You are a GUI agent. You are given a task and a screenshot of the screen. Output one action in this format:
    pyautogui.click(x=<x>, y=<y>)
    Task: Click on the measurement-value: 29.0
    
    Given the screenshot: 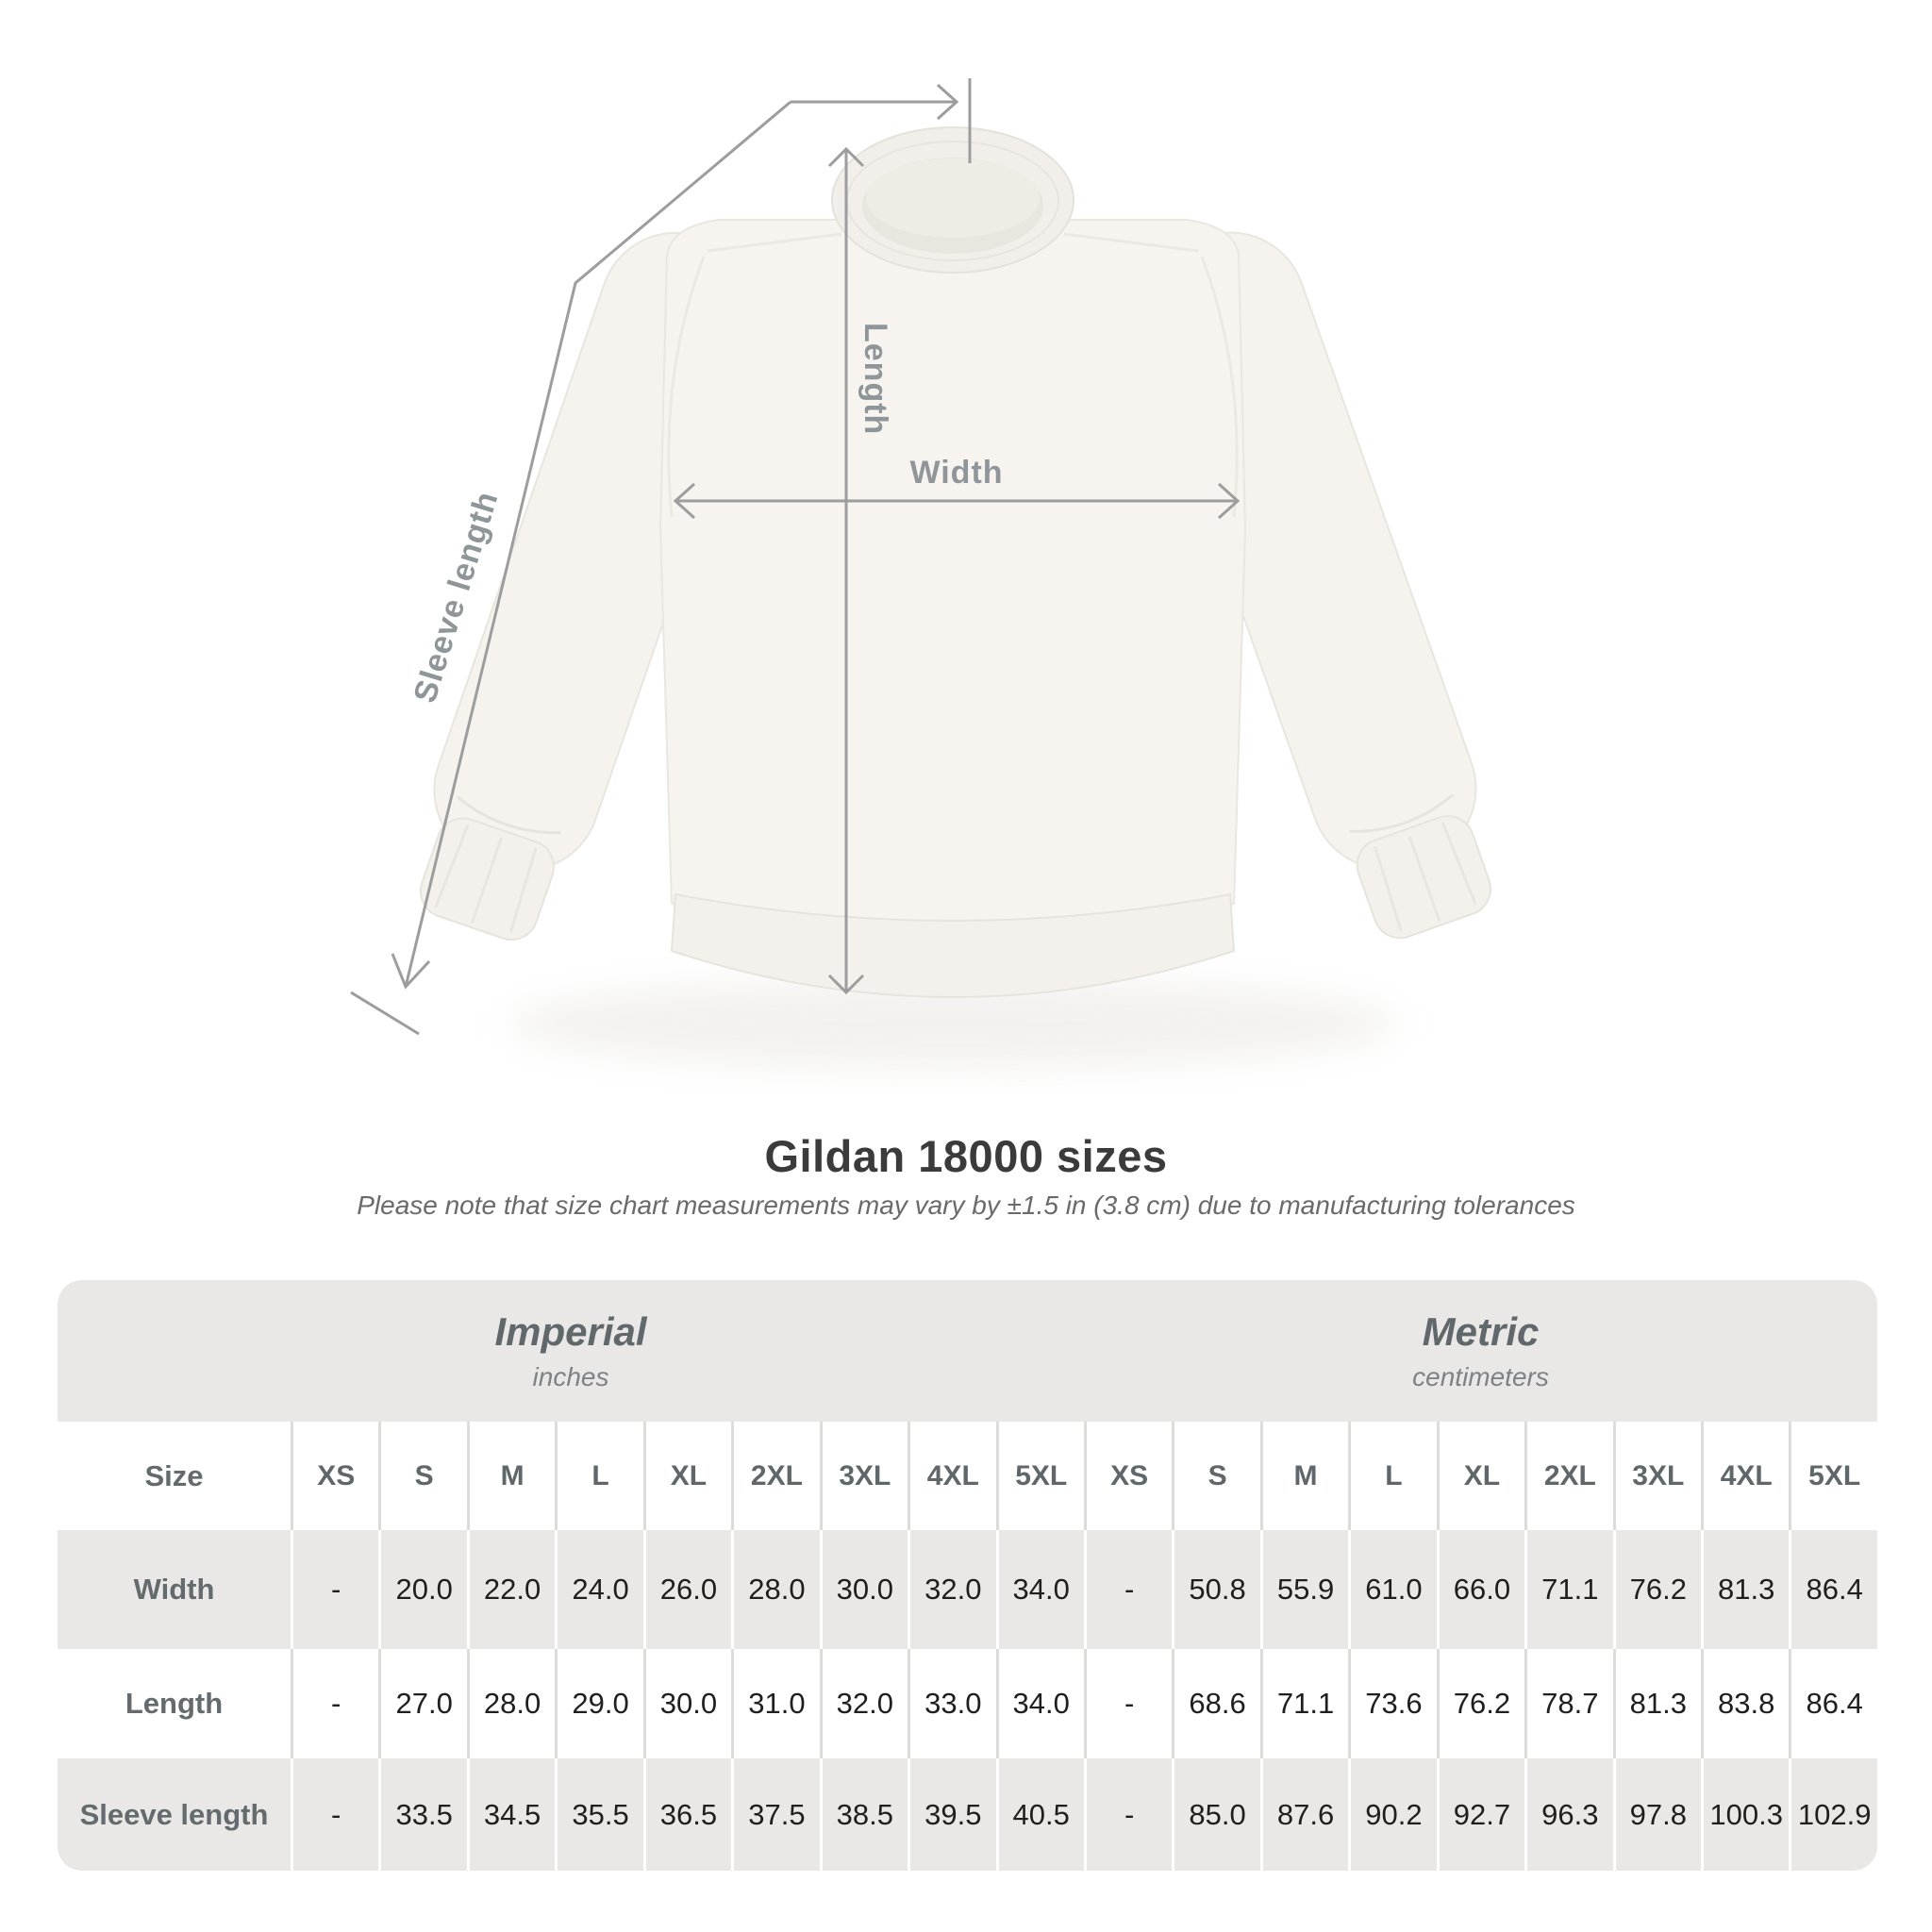 What is the action you would take?
    pyautogui.click(x=599, y=1704)
    